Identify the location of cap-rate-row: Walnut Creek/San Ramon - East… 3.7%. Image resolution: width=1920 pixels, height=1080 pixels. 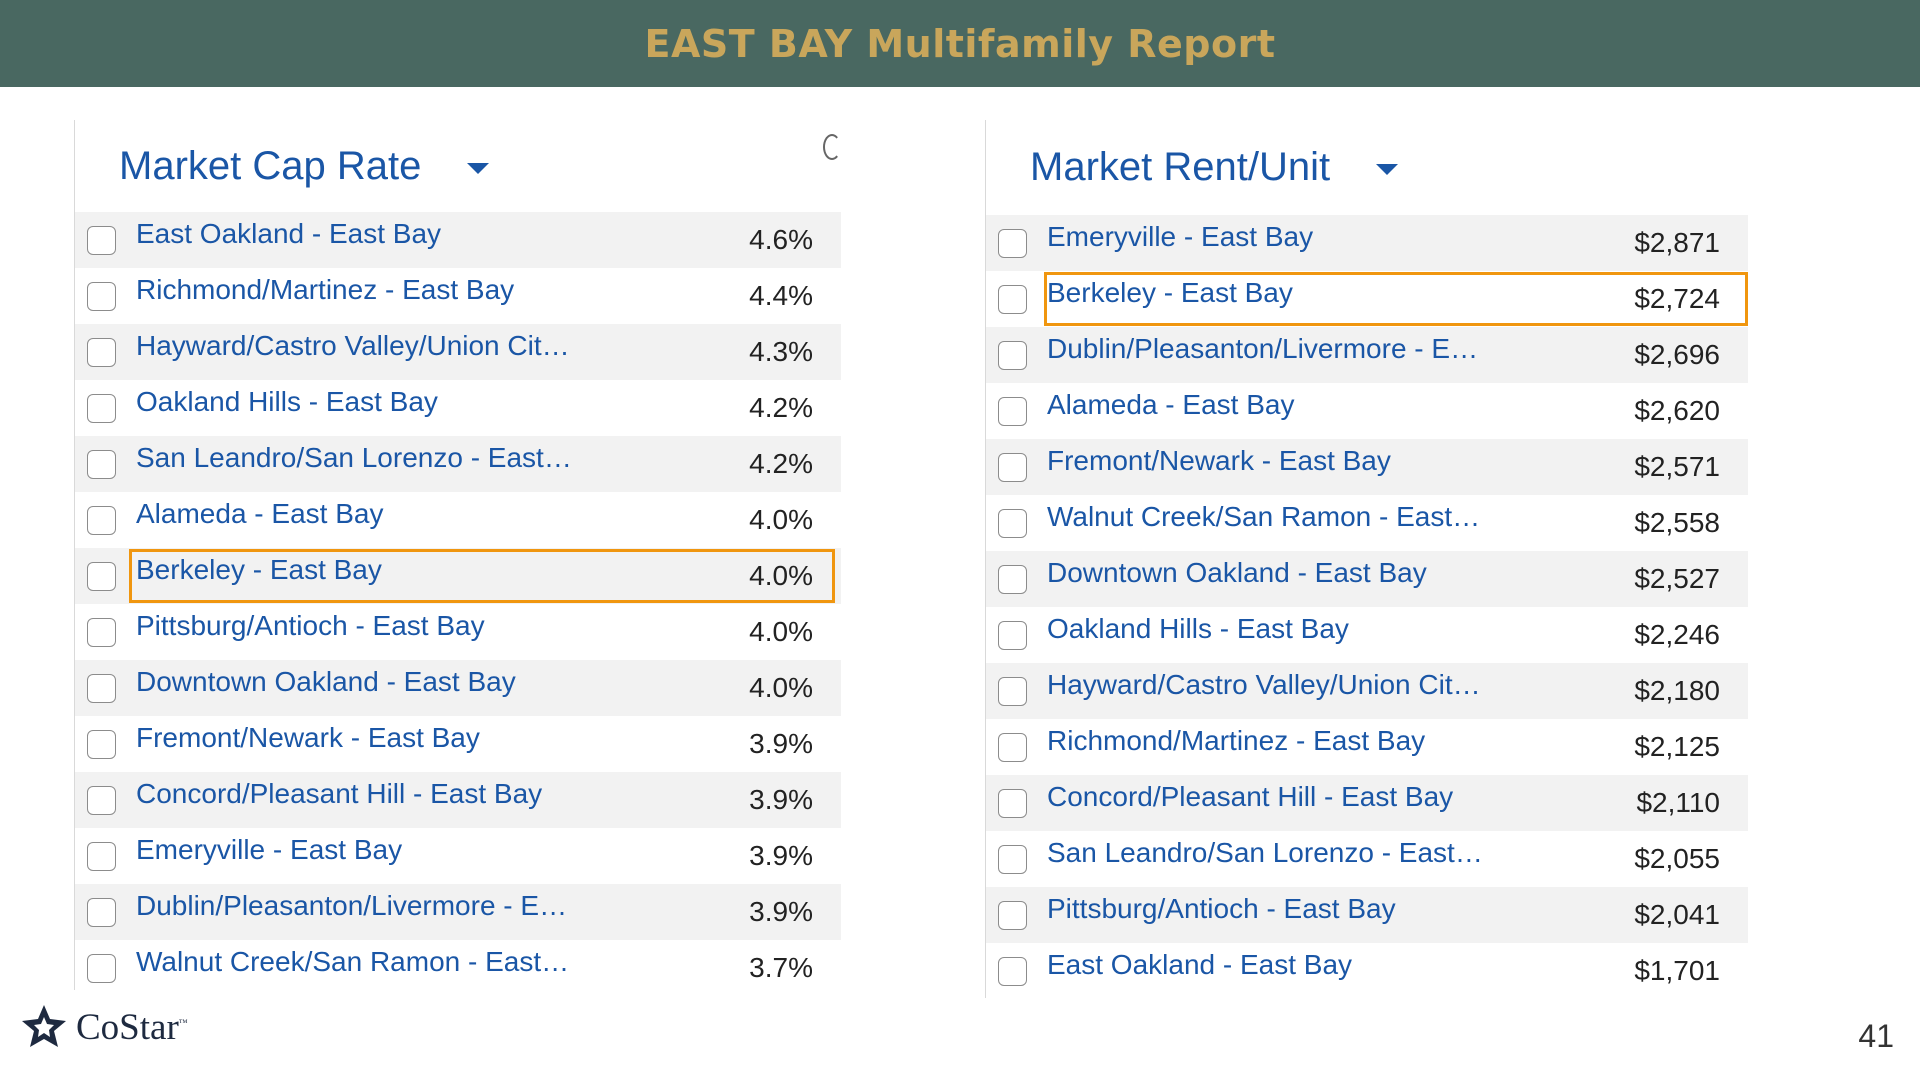
(458, 968).